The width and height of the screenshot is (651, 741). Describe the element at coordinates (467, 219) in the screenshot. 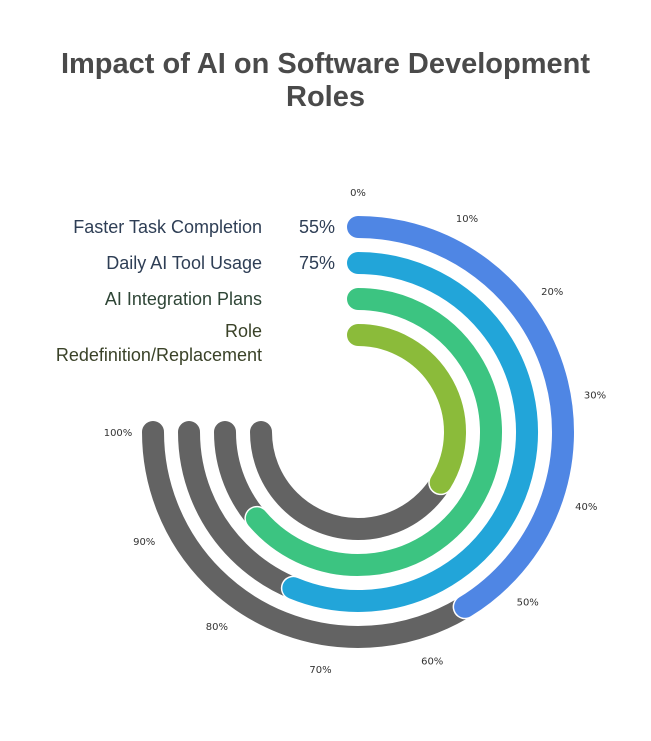

I see `tick-label: 10%` at that location.